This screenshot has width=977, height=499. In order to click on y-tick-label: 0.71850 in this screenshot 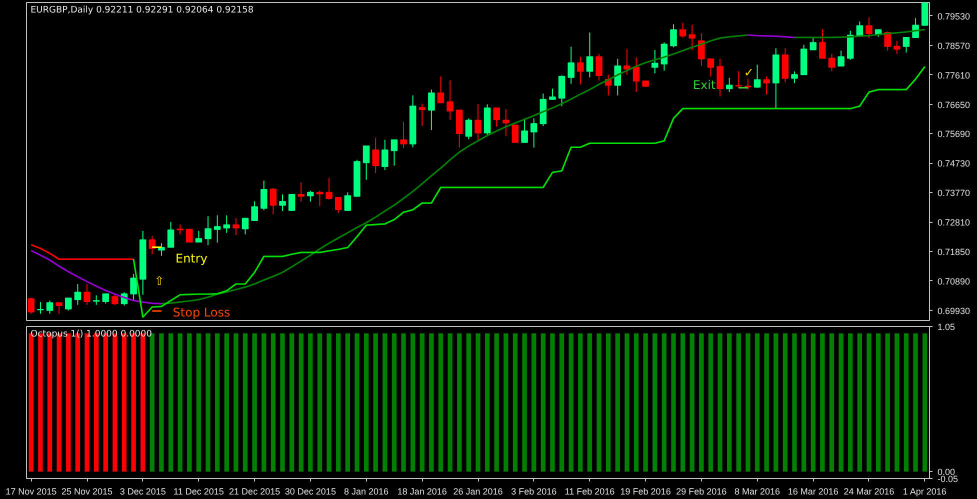, I will do `click(954, 252)`.